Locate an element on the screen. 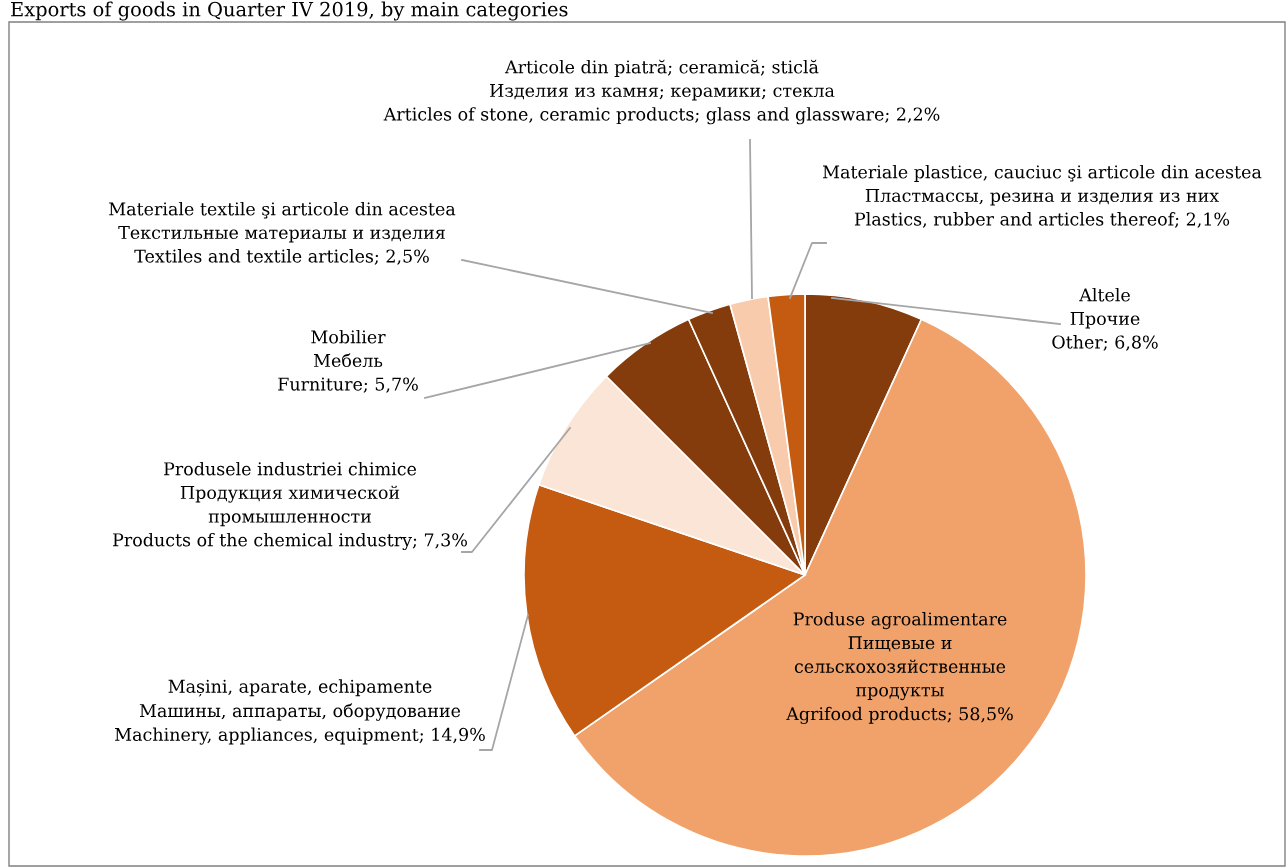 The height and width of the screenshot is (868, 1288). slice-label: Altele Прочие Other; 6,8% is located at coordinates (1105, 319).